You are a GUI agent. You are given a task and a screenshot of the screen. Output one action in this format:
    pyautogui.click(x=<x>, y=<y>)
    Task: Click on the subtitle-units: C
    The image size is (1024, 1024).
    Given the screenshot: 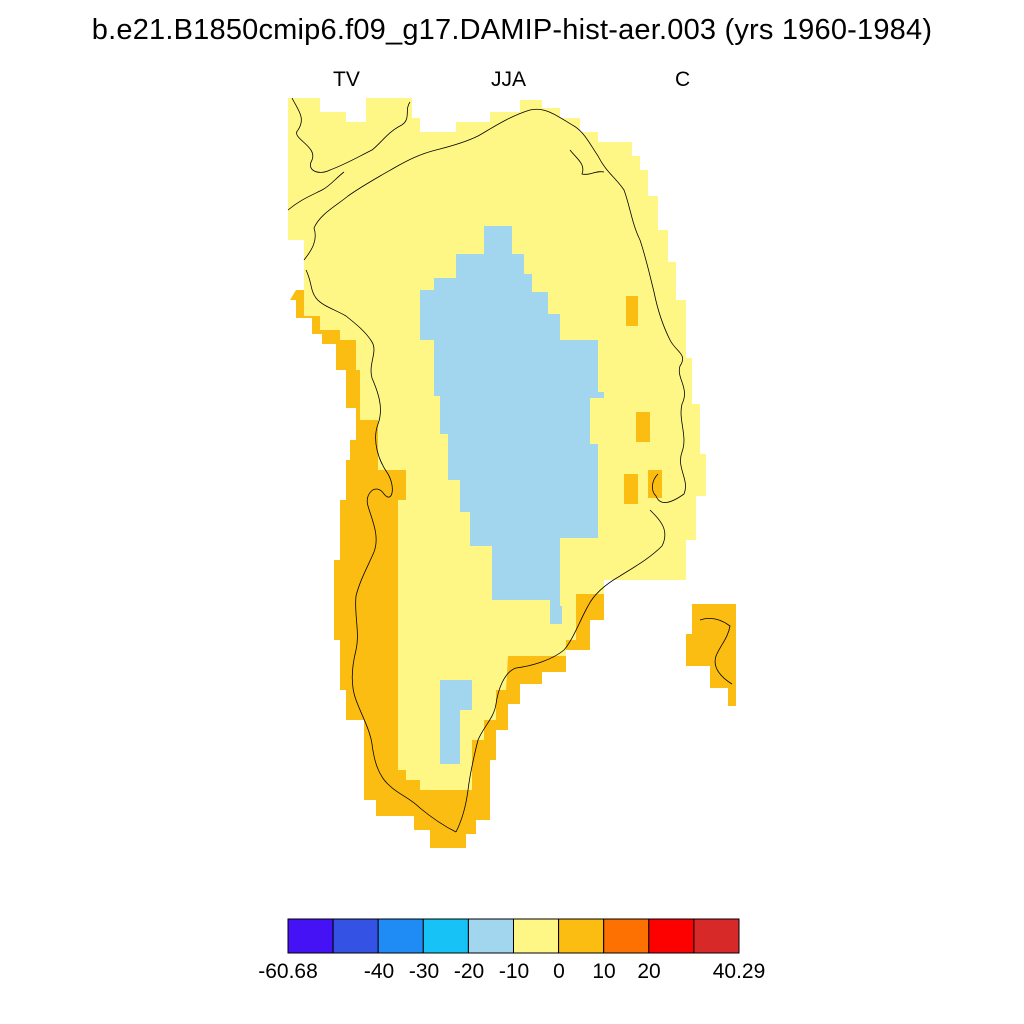 What is the action you would take?
    pyautogui.click(x=683, y=79)
    